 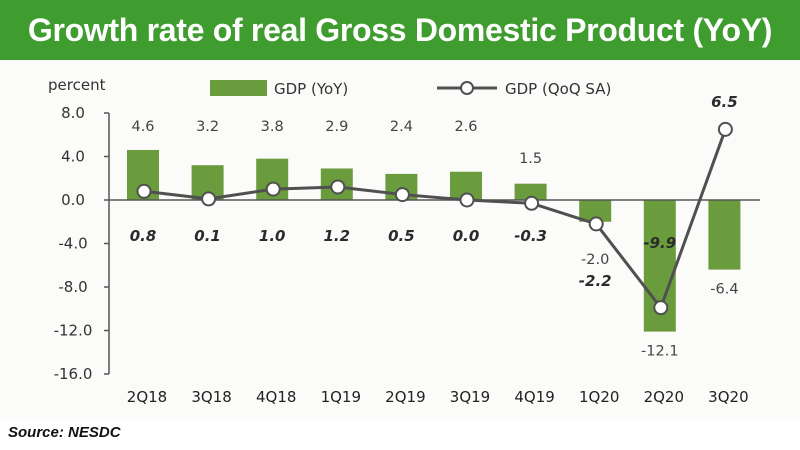 What do you see at coordinates (73, 113) in the screenshot?
I see `y-tick-label: 8.0` at bounding box center [73, 113].